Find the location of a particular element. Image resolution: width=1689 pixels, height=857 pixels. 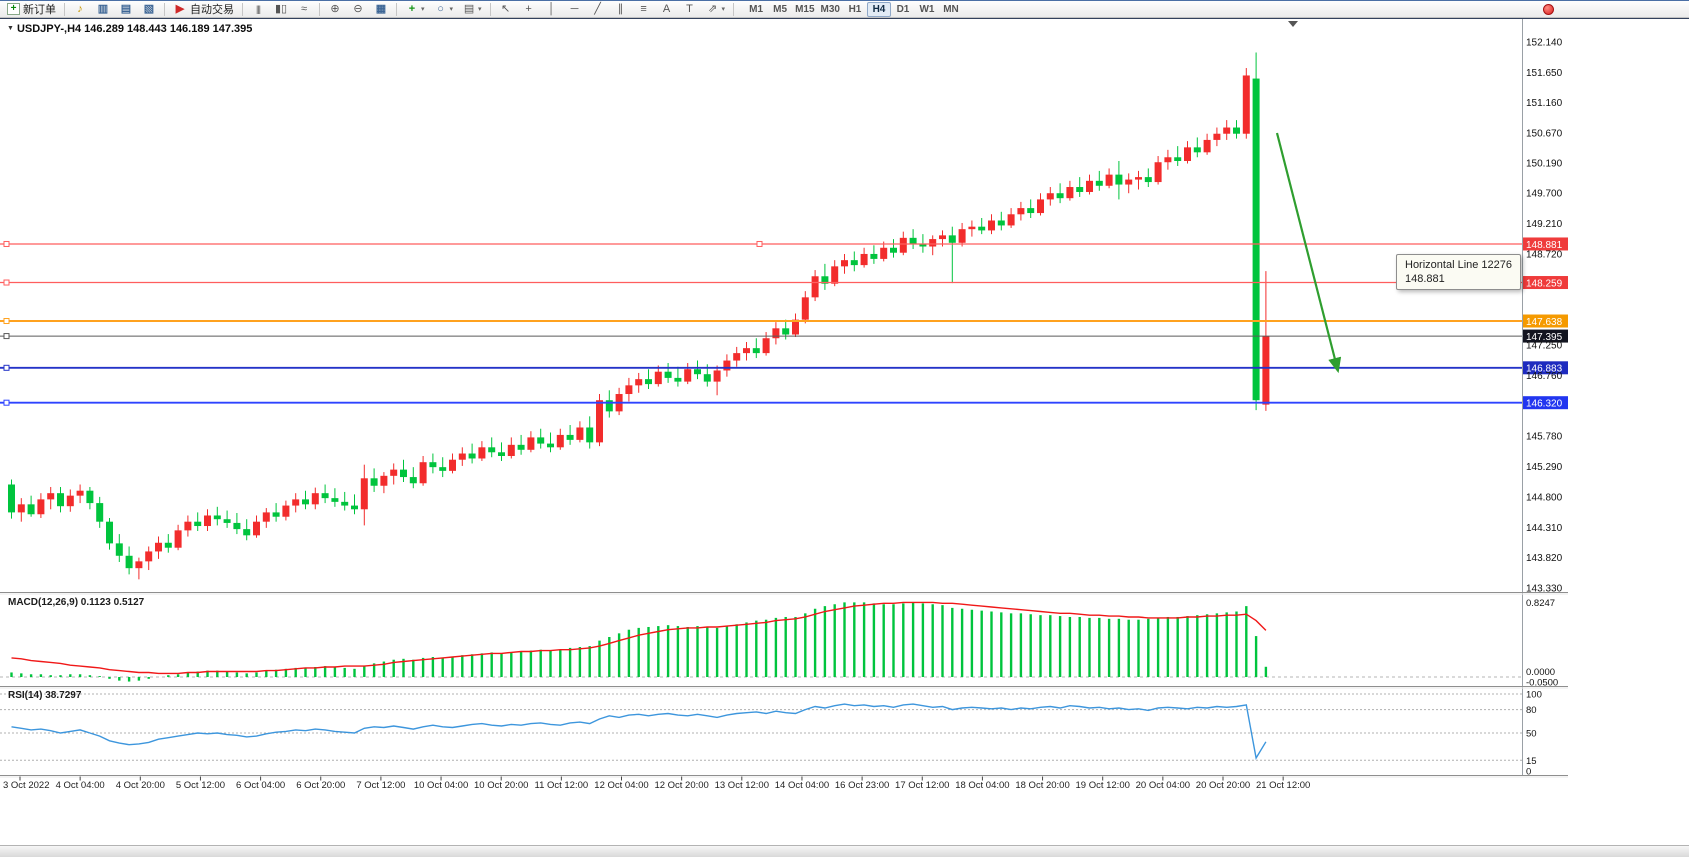

svg-text: 146.760 is located at coordinates (1544, 376).